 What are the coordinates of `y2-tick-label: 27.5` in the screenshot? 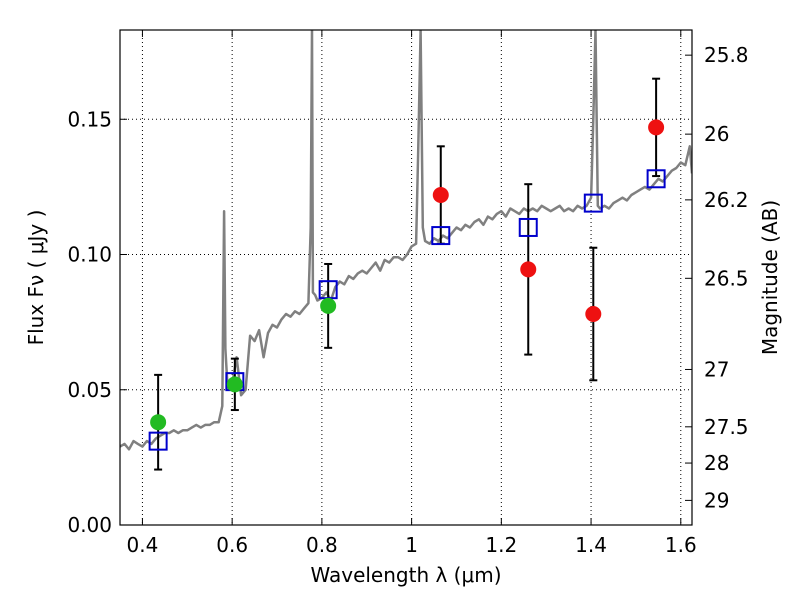 It's located at (726, 427).